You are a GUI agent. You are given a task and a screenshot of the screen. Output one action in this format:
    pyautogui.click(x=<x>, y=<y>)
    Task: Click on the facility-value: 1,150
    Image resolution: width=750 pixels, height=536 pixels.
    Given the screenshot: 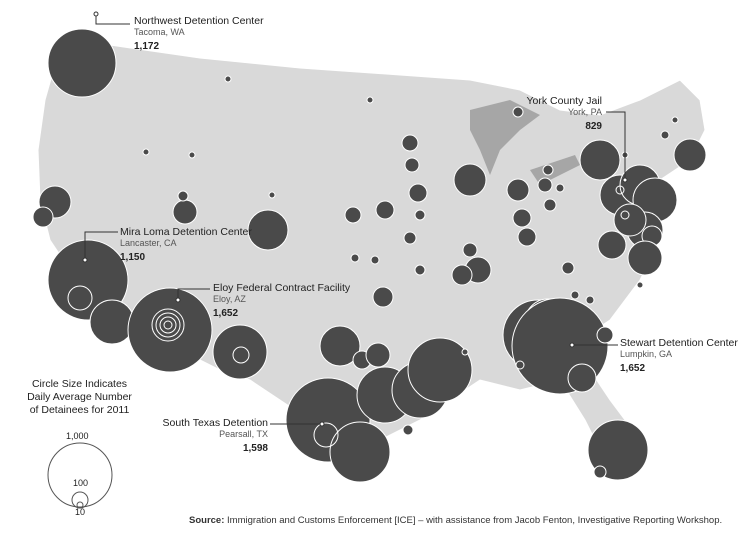 What is the action you would take?
    pyautogui.click(x=133, y=257)
    